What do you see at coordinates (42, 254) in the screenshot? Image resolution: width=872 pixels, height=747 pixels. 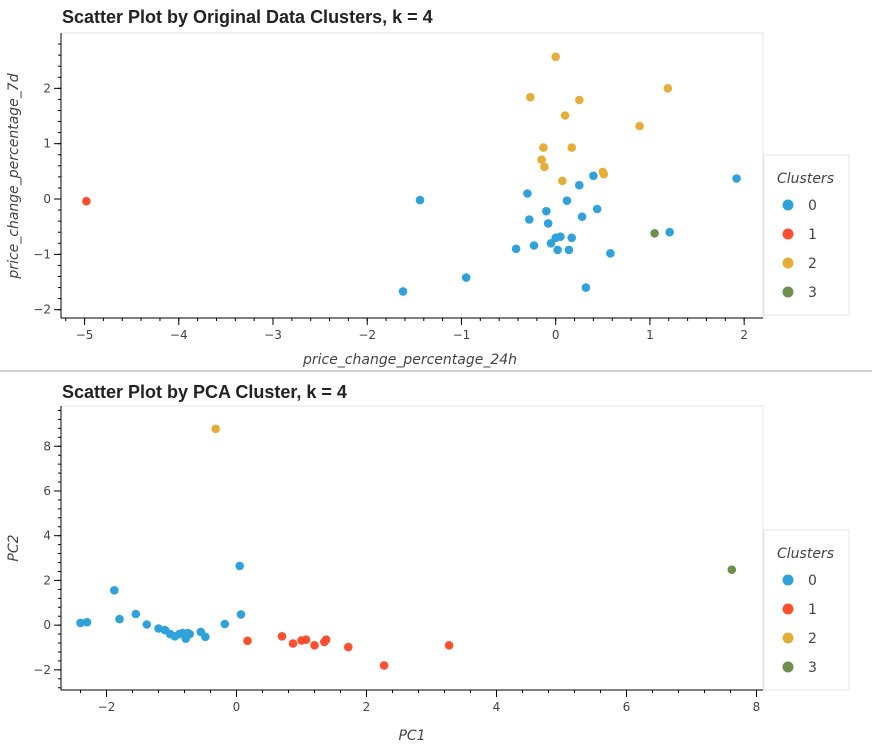 I see `y-tick-label: −1` at bounding box center [42, 254].